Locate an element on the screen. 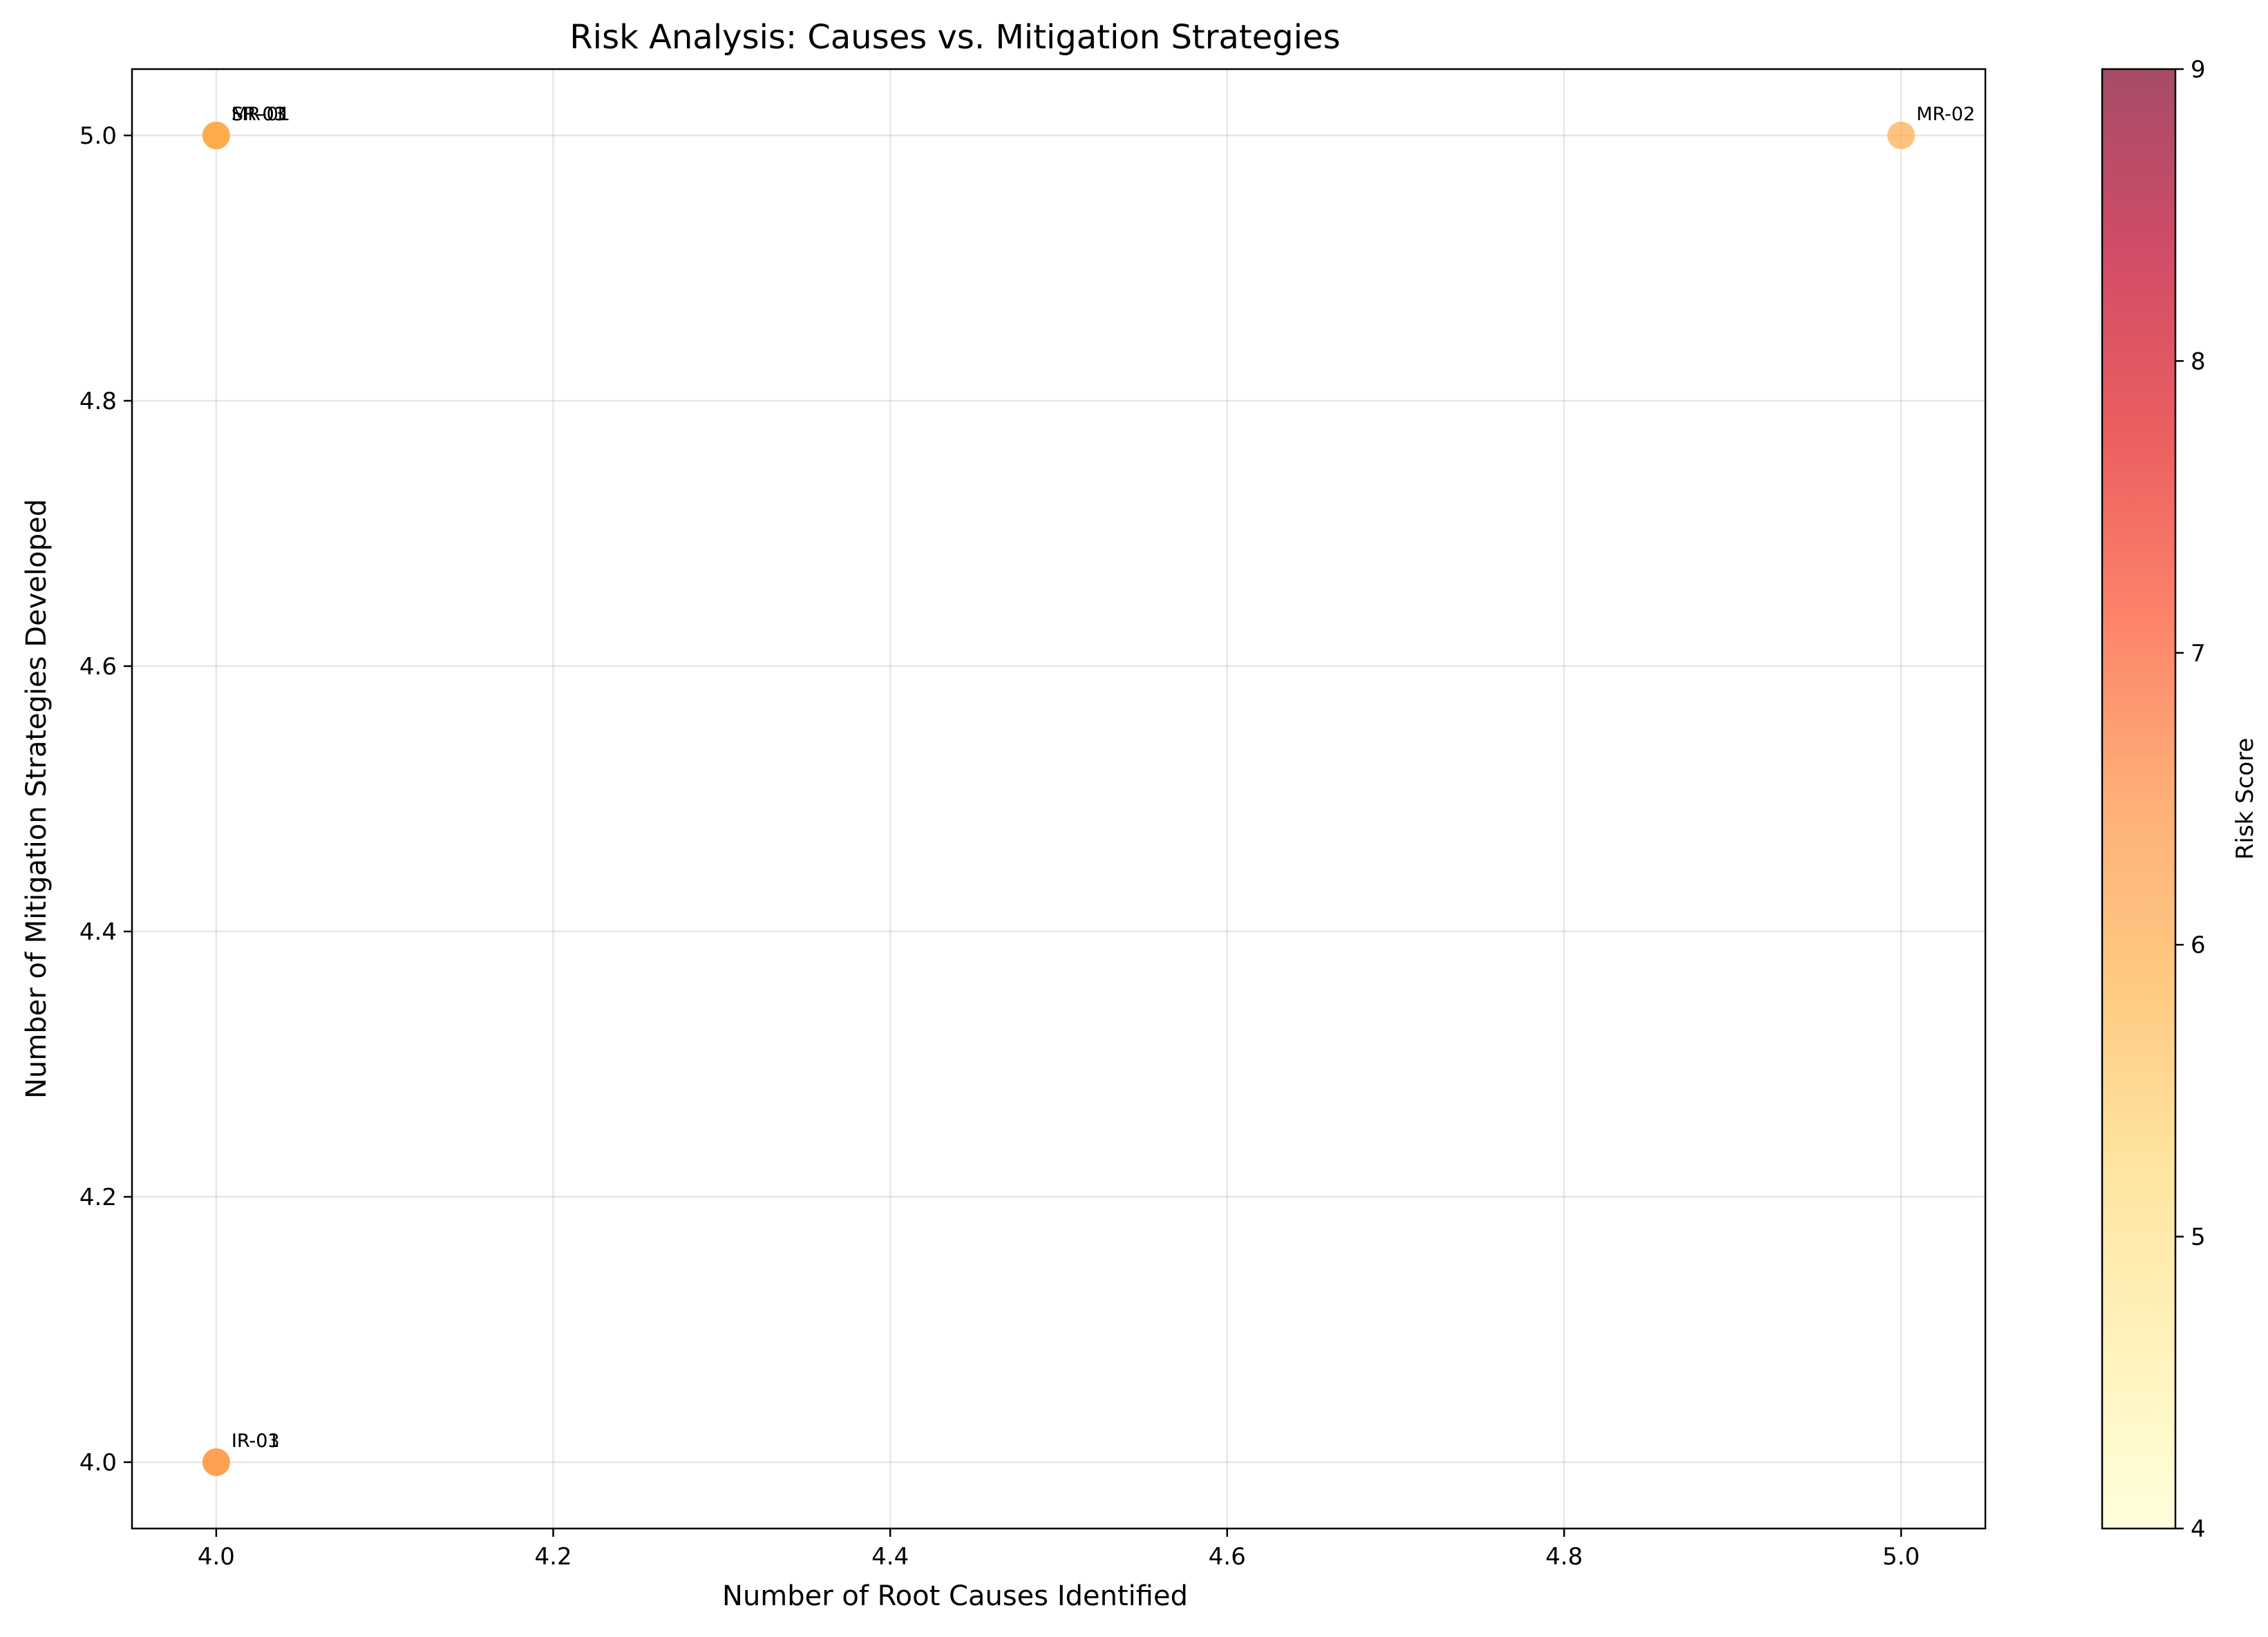  colorbar-ticks: 4 5 6 7 8 9 is located at coordinates (2190, 799).